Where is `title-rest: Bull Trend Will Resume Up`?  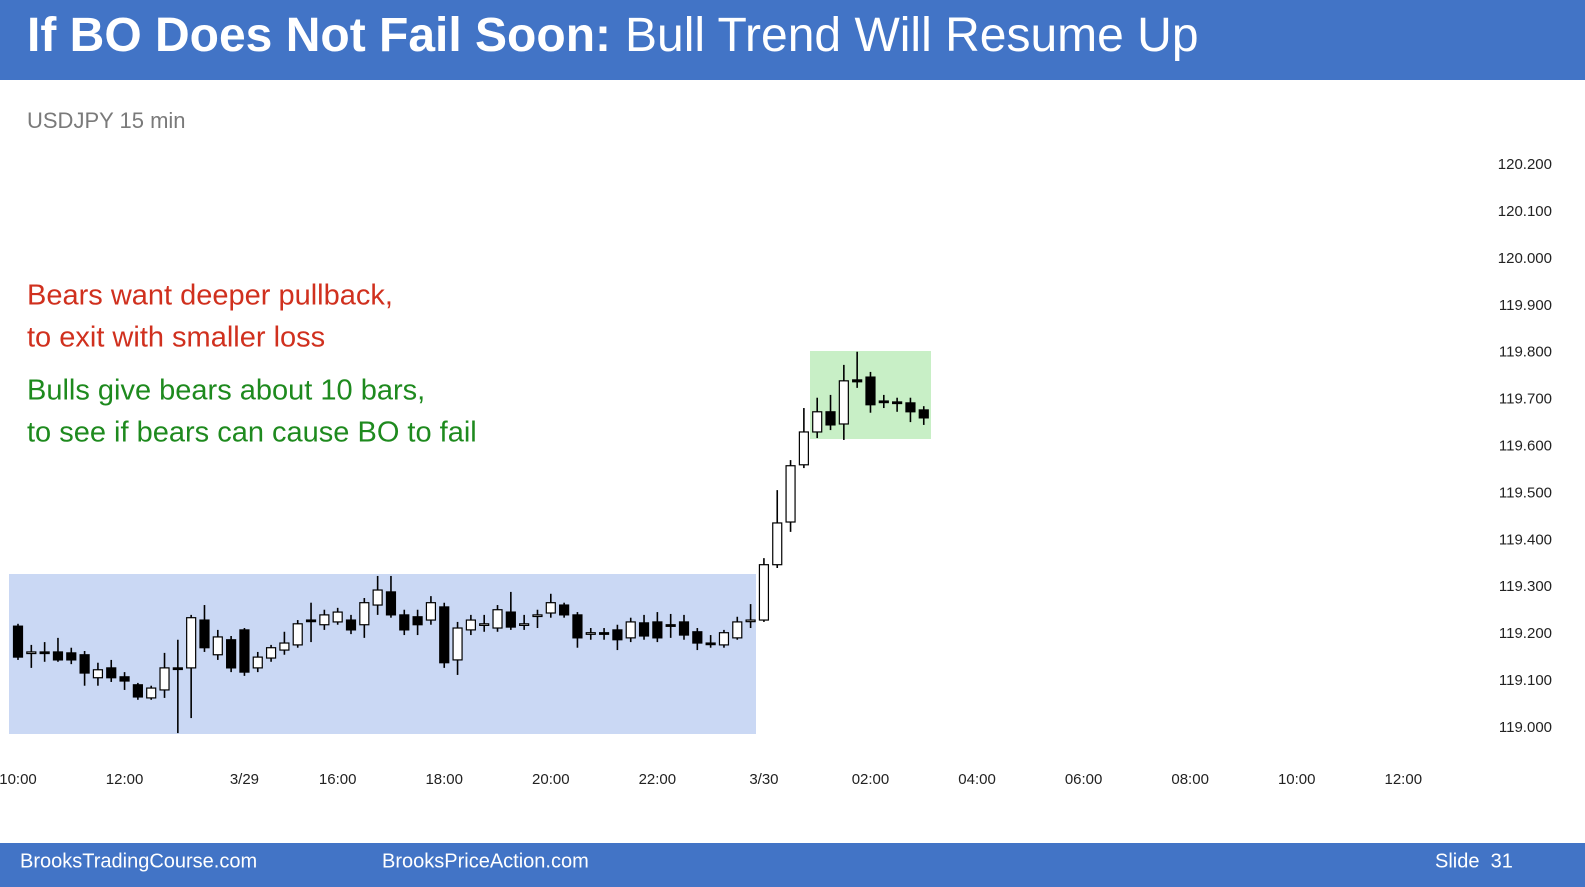 title-rest: Bull Trend Will Resume Up is located at coordinates (912, 35).